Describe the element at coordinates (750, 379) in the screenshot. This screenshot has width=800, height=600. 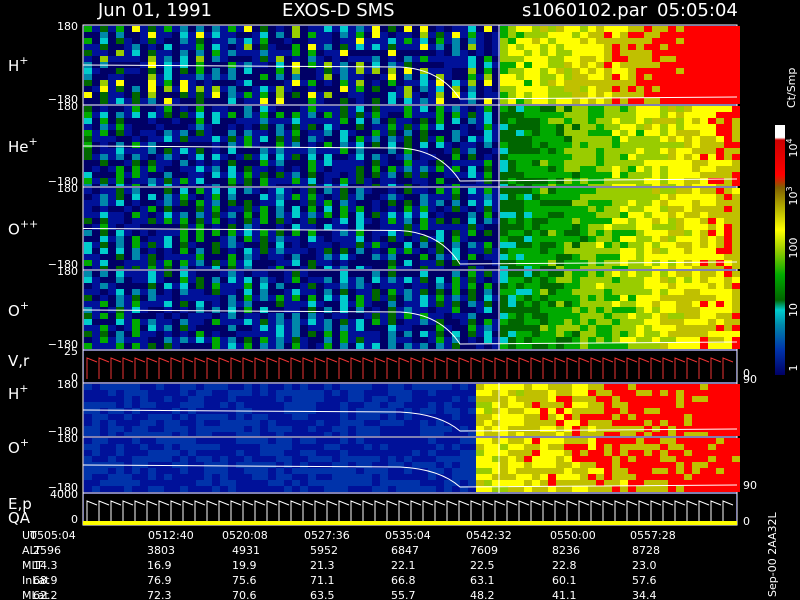
I see `right-tick-label: 90` at that location.